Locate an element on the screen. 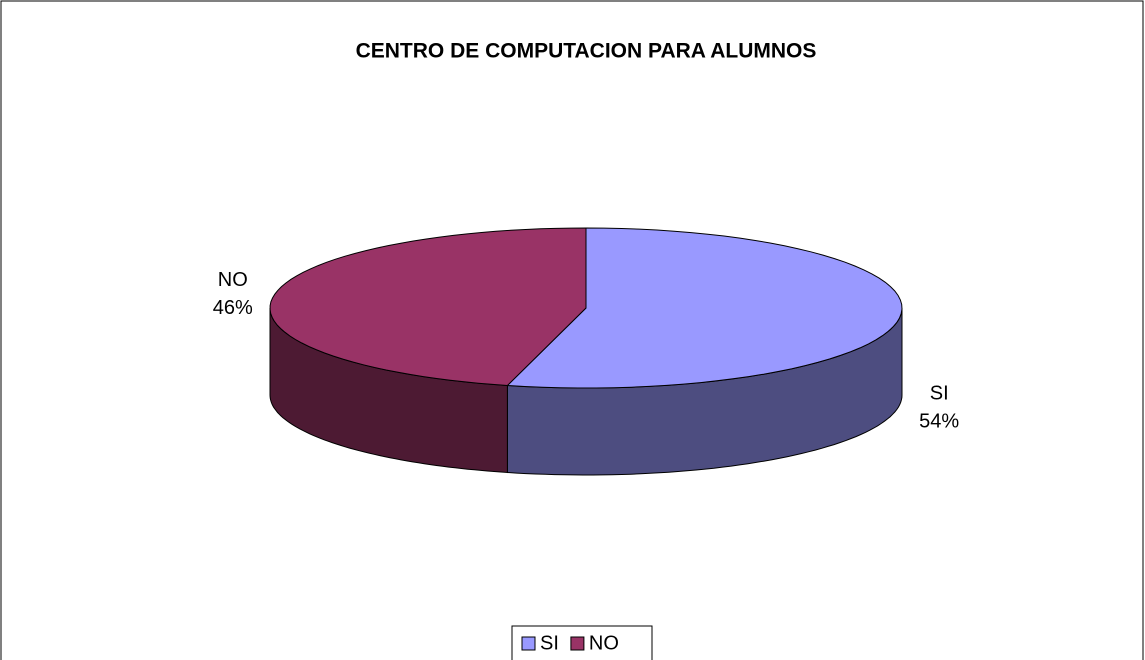 This screenshot has height=660, width=1145. slice-value-label: 46% is located at coordinates (233, 308).